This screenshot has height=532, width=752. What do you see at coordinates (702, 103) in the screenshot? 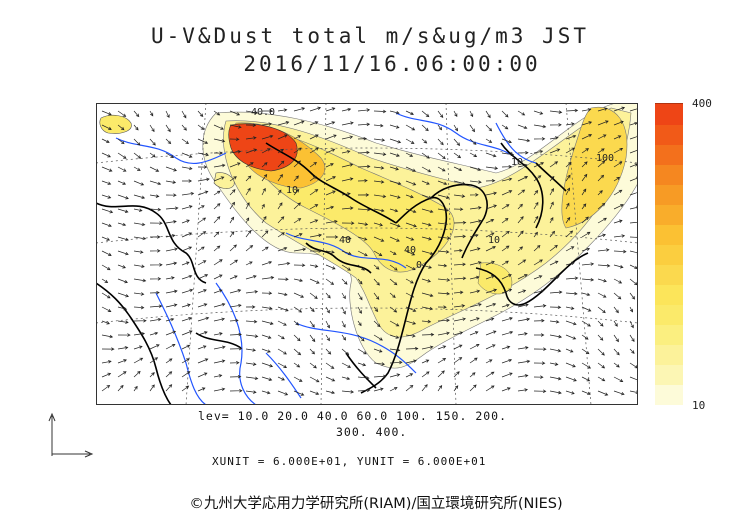
I see `legend-max-label: 400` at bounding box center [702, 103].